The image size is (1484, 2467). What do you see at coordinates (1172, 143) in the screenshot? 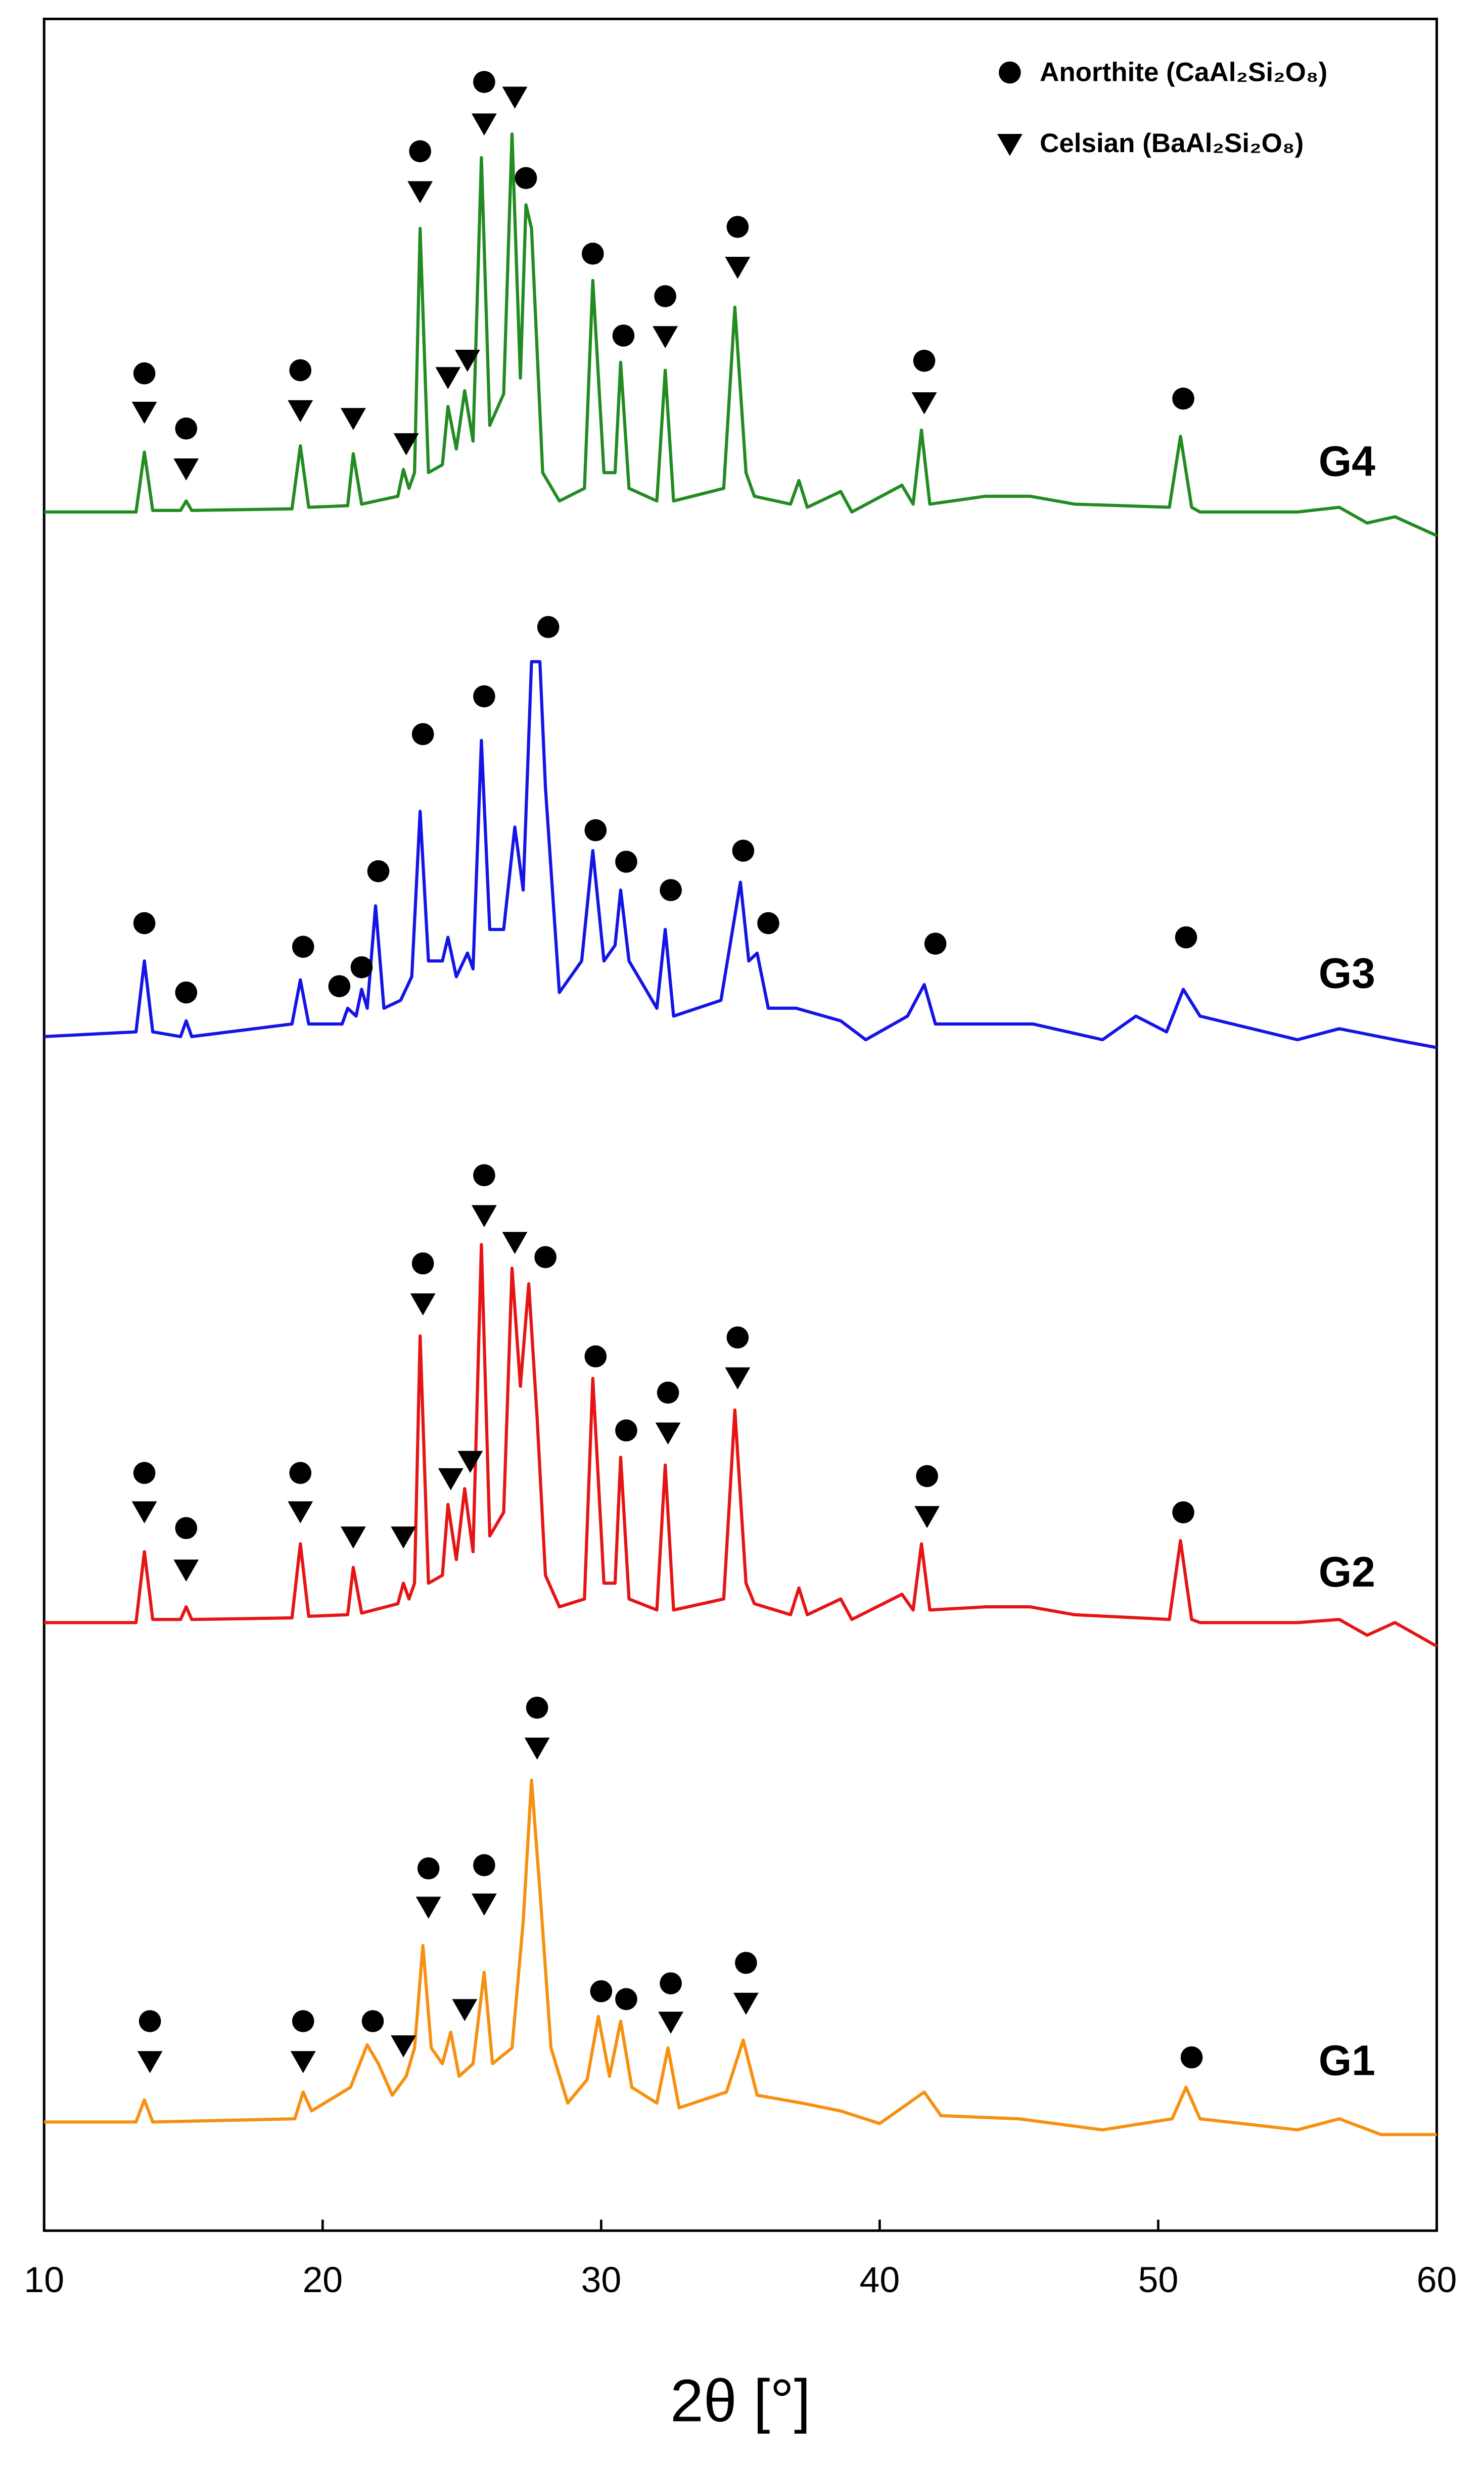
I see `legend-label: Celsian (BaAl₂Si₂O₈)` at bounding box center [1172, 143].